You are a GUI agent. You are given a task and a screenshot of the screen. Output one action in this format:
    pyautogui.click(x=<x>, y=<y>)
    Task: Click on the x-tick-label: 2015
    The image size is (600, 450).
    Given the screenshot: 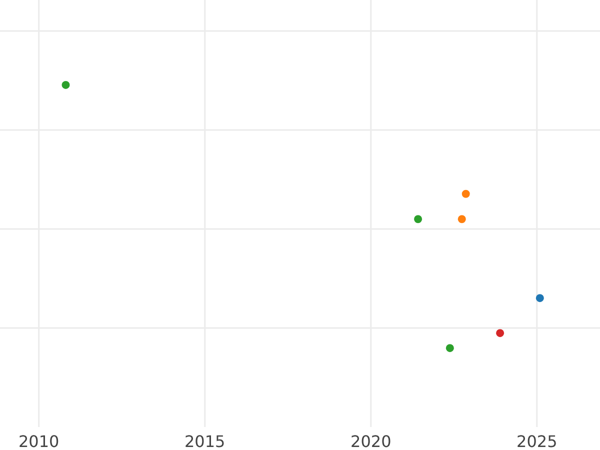 What is the action you would take?
    pyautogui.click(x=205, y=441)
    